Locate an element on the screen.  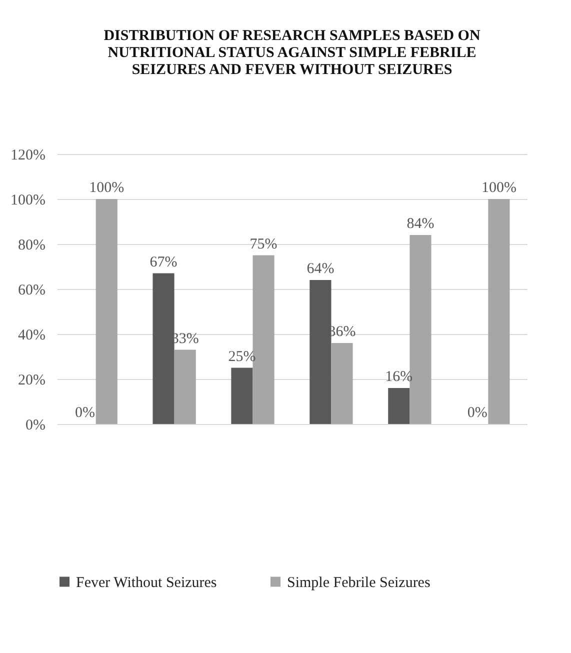
data-label: 16% is located at coordinates (399, 377).